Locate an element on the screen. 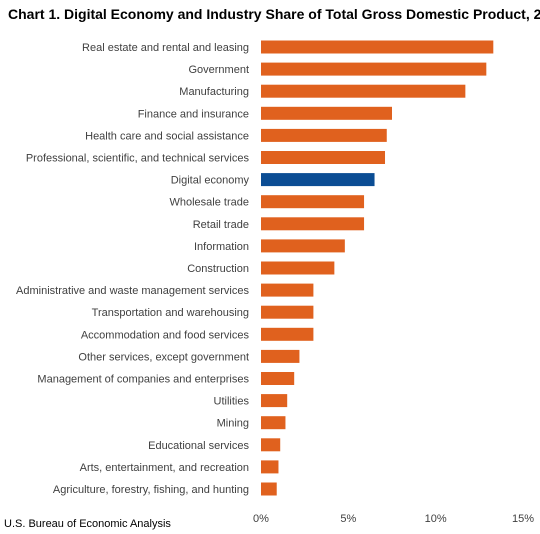 The width and height of the screenshot is (540, 534). x-tick-label-15: 15% is located at coordinates (523, 519).